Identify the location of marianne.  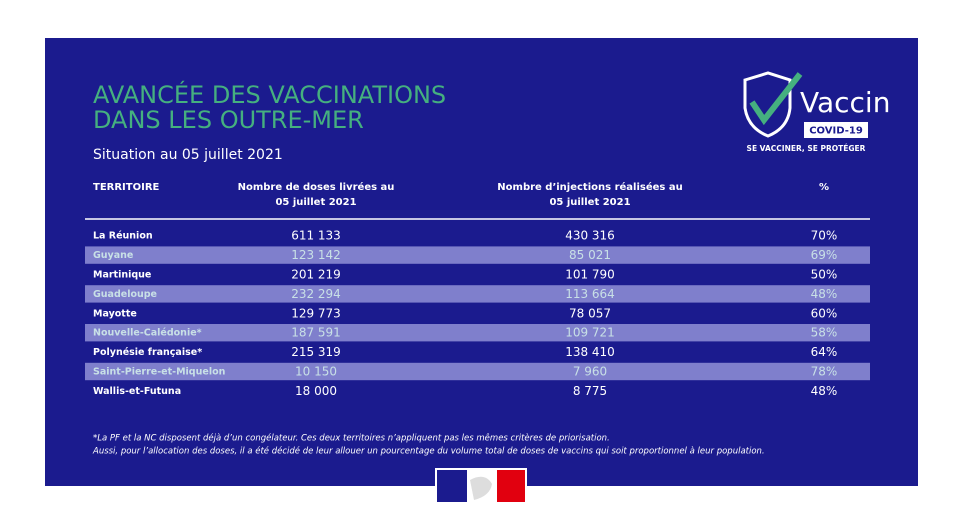
(481, 488).